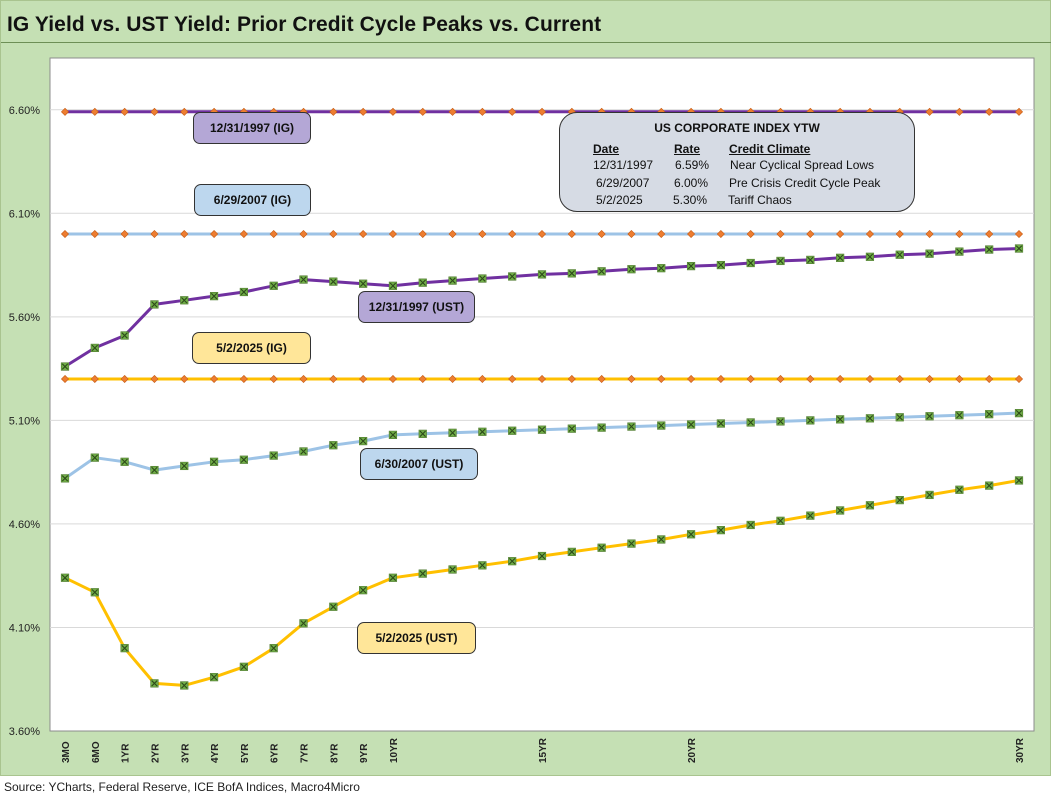 The width and height of the screenshot is (1051, 804). Describe the element at coordinates (24, 421) in the screenshot. I see `y-tick-label: 5.10%` at that location.